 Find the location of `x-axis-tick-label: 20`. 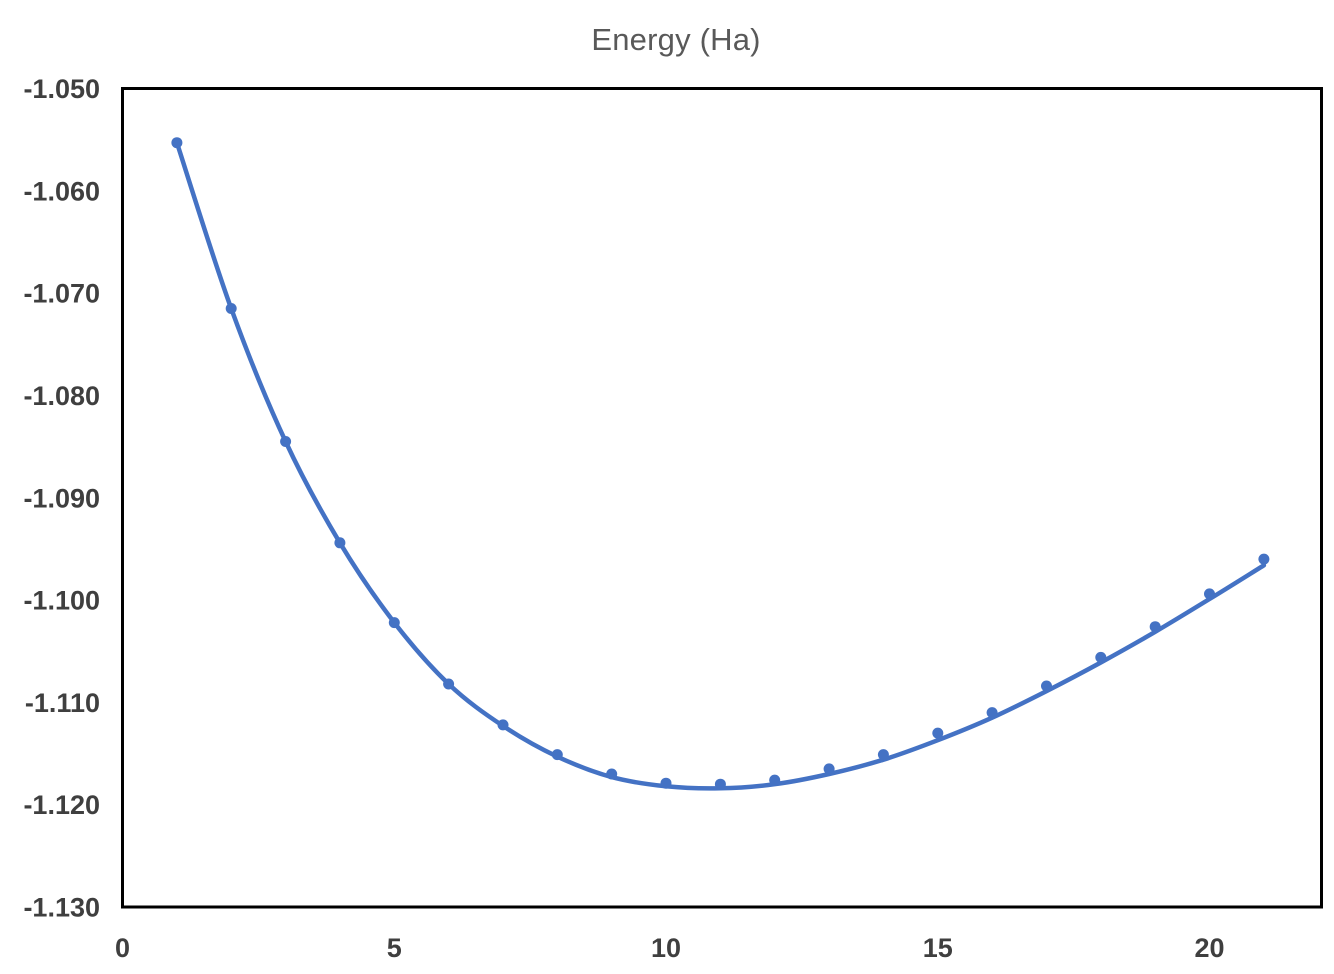

x-axis-tick-label: 20 is located at coordinates (1210, 948).